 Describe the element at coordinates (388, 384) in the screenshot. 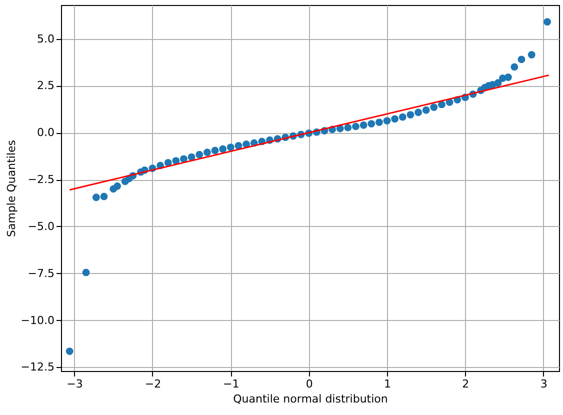

I see `x-tick-label: 1` at that location.